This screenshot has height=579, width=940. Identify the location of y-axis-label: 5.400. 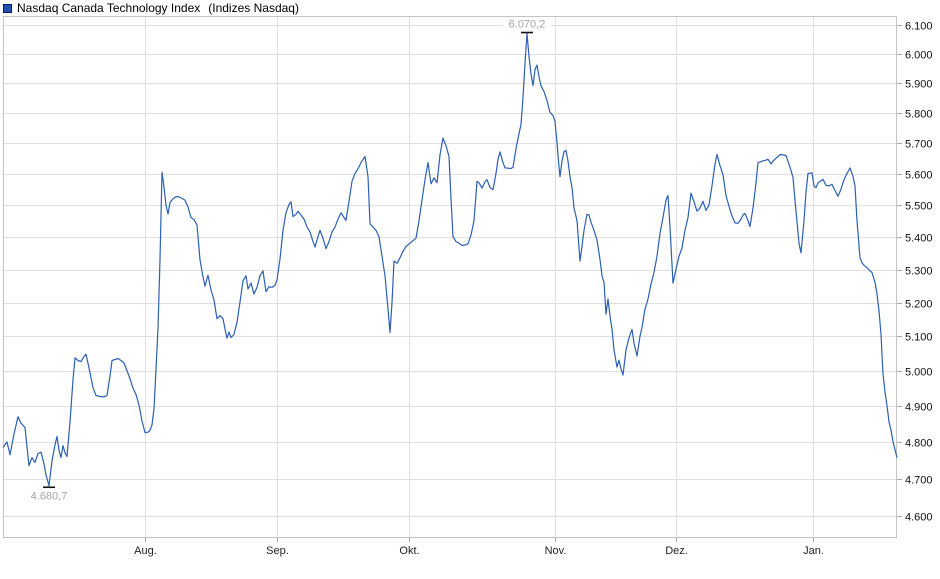
(919, 239).